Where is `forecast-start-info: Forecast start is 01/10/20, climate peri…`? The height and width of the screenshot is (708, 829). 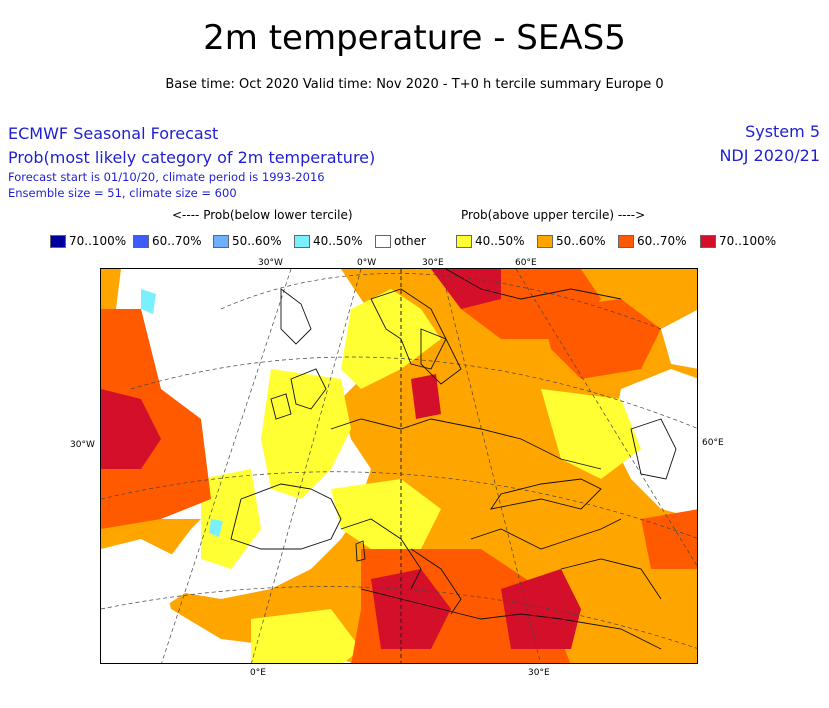
forecast-start-info: Forecast start is 01/10/20, climate peri… is located at coordinates (166, 177).